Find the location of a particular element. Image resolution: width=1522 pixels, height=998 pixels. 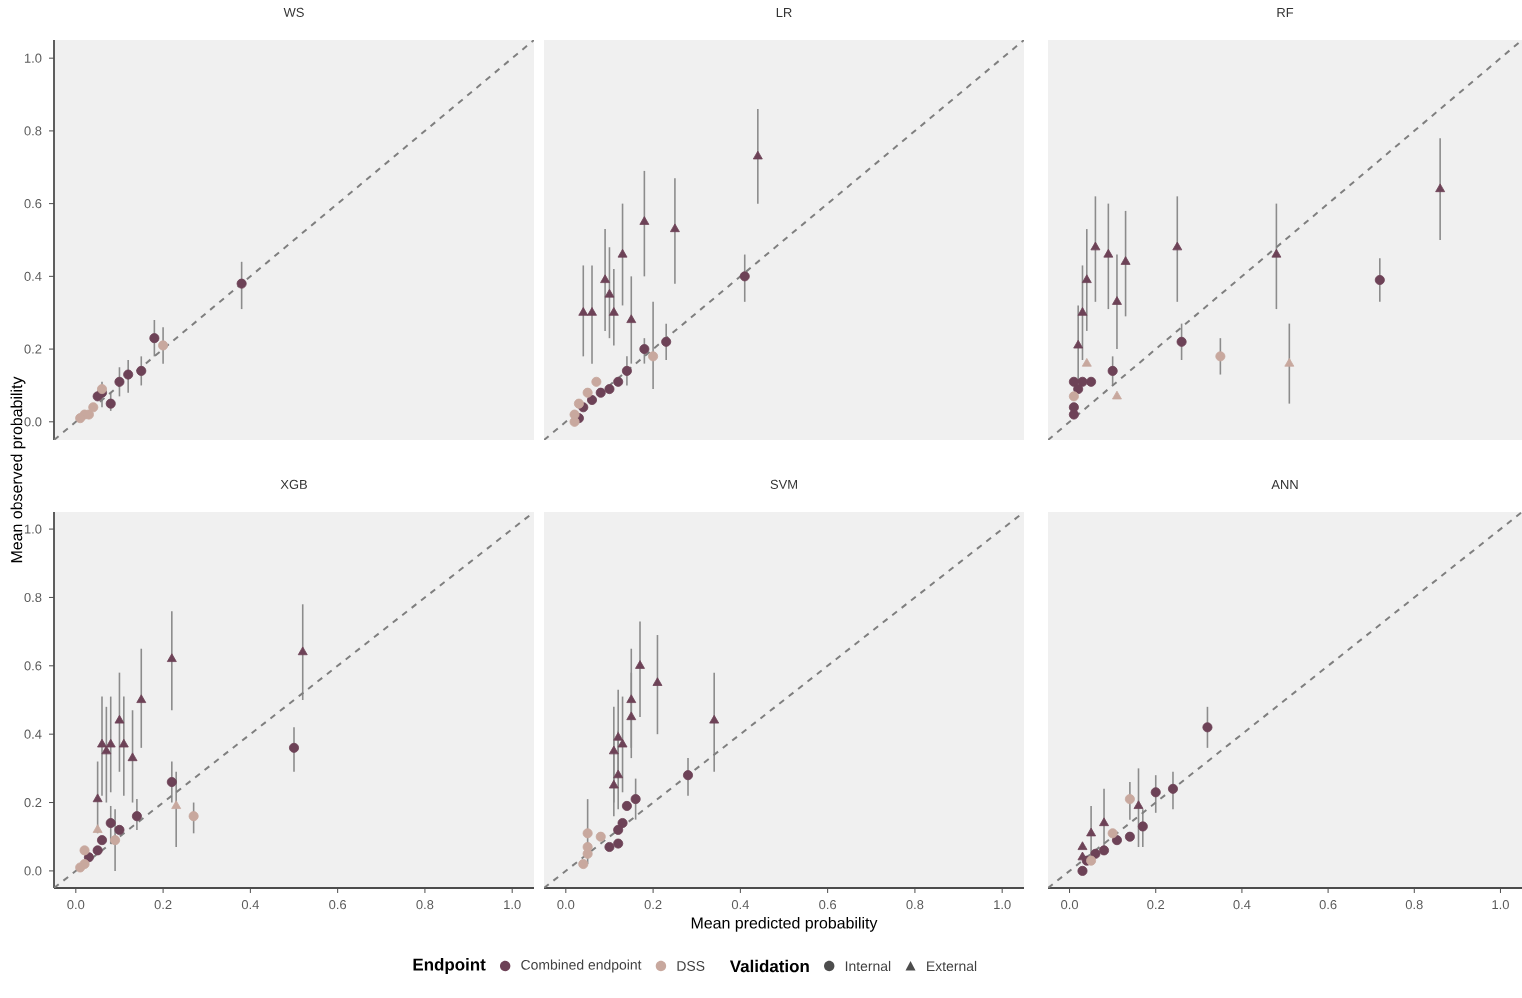

text: Validation is located at coordinates (769, 966).